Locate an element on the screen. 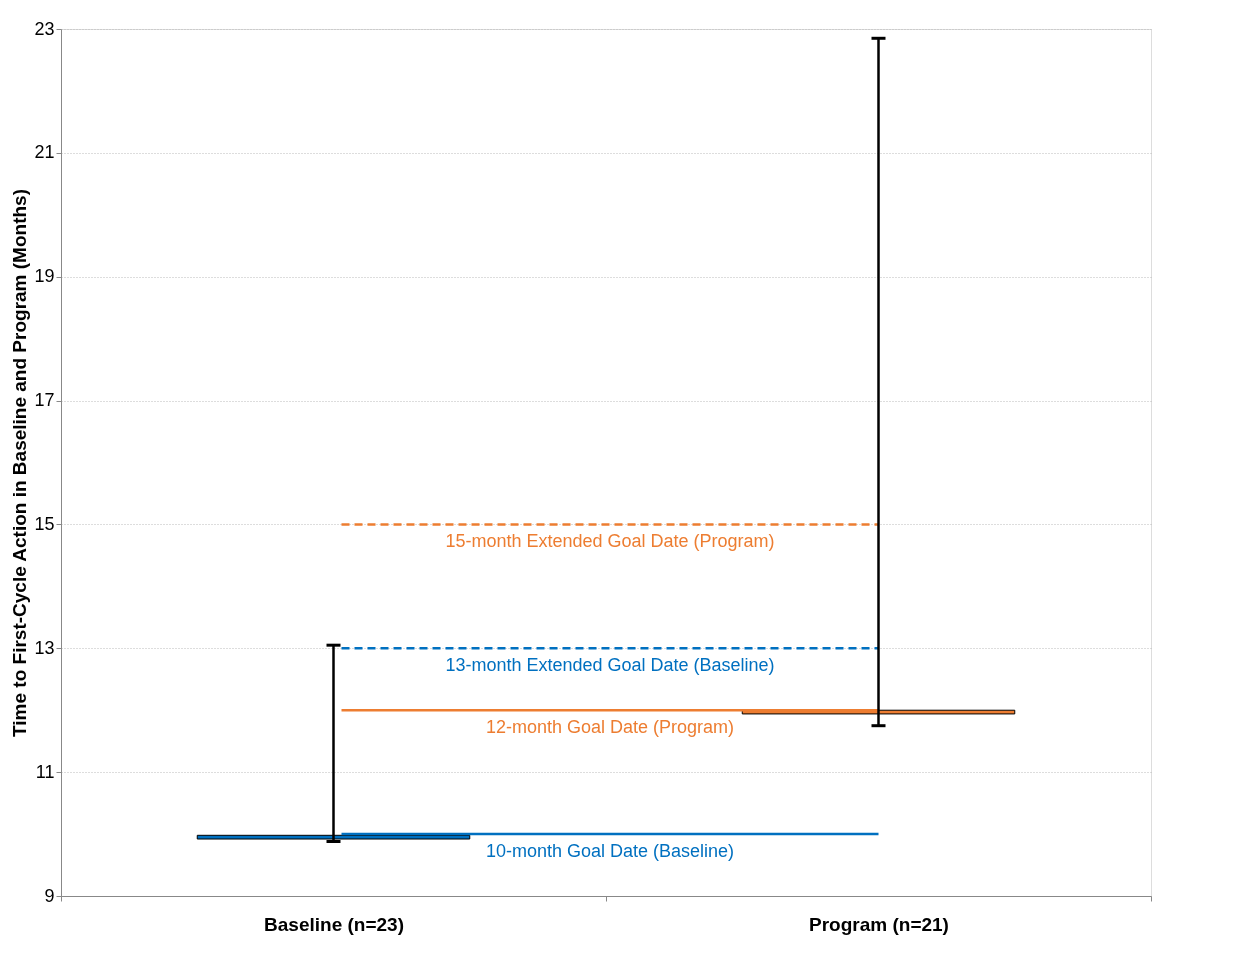 Image resolution: width=1250 pixels, height=964 pixels. y-tick-label: 13 is located at coordinates (44, 647).